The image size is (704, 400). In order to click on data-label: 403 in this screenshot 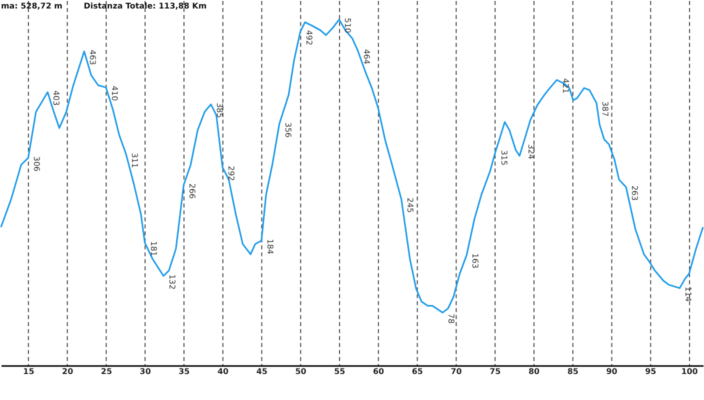, I will do `click(56, 98)`.